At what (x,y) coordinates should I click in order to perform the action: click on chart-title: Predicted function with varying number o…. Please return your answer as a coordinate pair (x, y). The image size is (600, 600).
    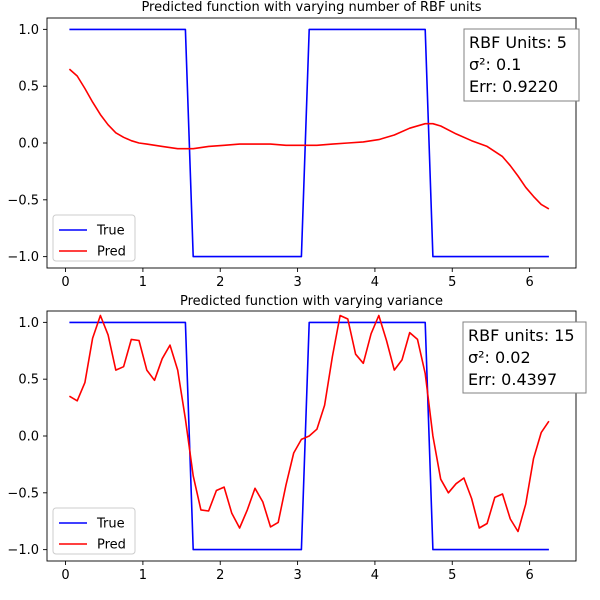
    Looking at the image, I should click on (311, 7).